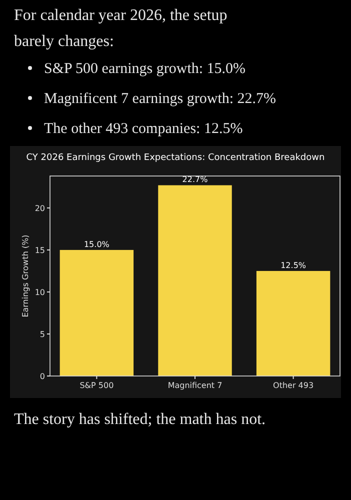 The image size is (351, 500). What do you see at coordinates (195, 179) in the screenshot?
I see `data-label: 22.7%` at bounding box center [195, 179].